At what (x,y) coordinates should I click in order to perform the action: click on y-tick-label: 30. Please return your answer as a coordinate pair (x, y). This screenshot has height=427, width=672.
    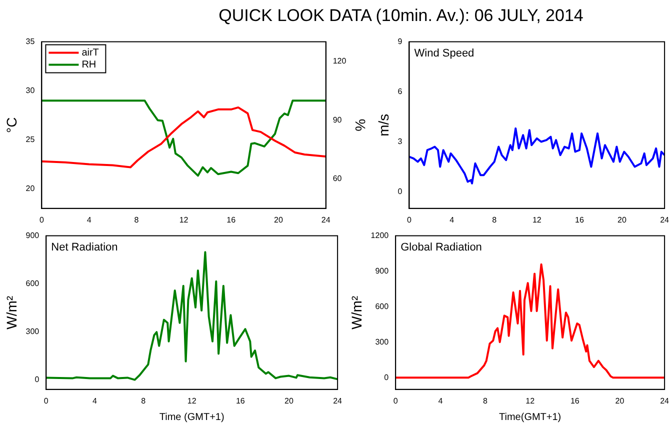
    Looking at the image, I should click on (31, 91).